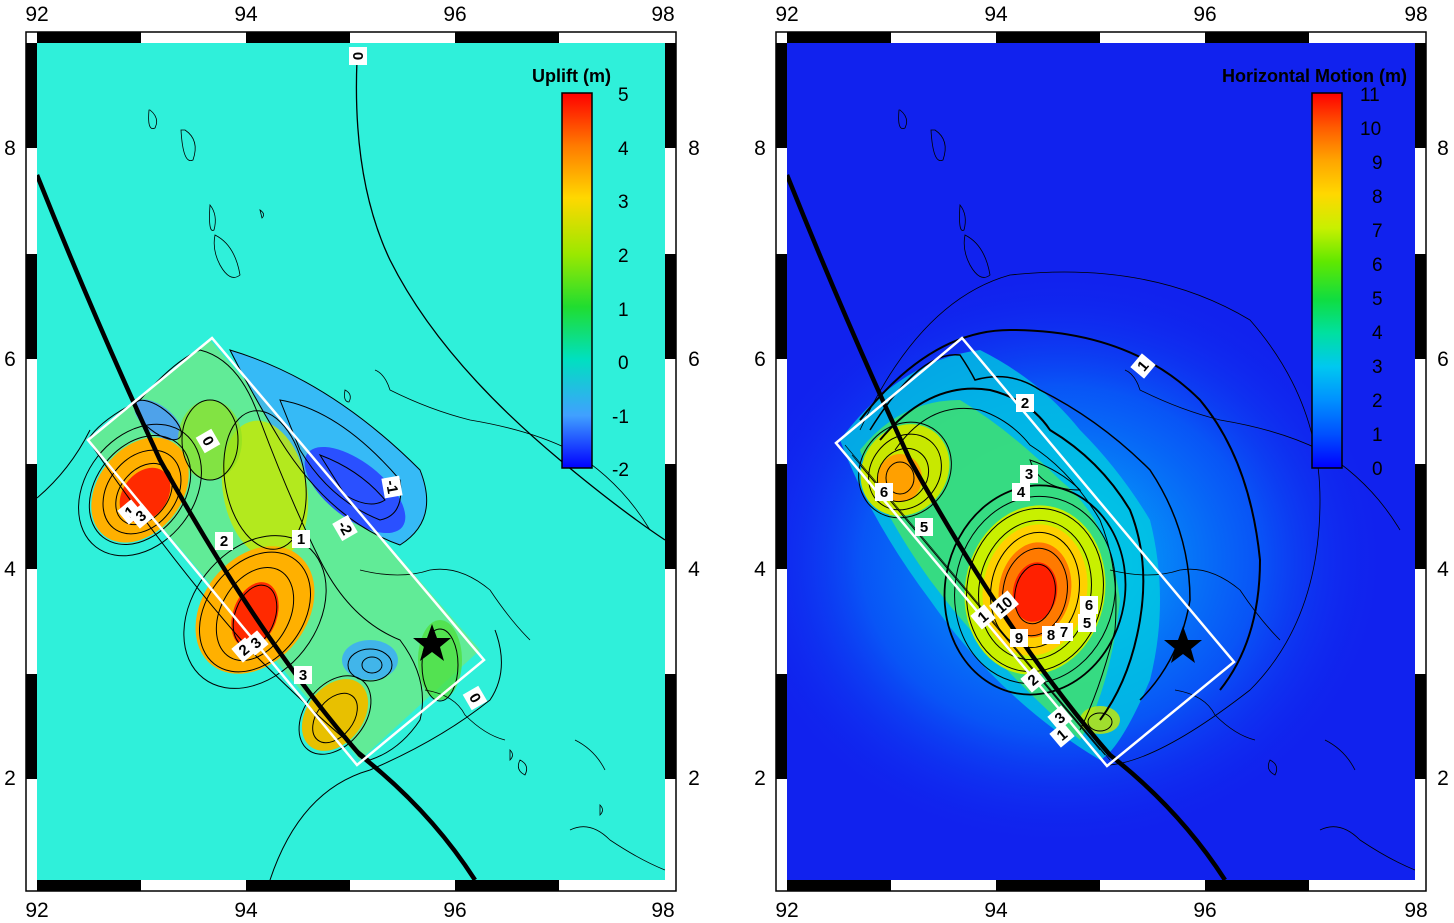  What do you see at coordinates (1015, 550) in the screenshot?
I see `horizontal-contour-labels: 1 2 3 4 6 5 10 9 8 7 5 6 1 2 1 3` at bounding box center [1015, 550].